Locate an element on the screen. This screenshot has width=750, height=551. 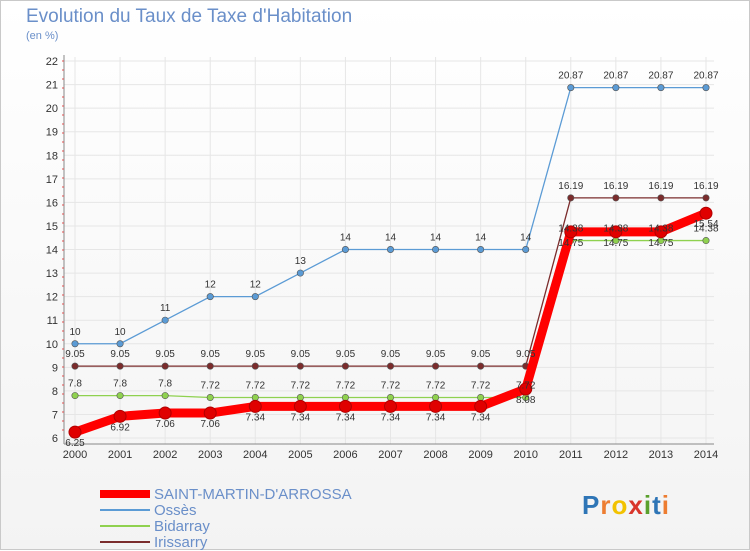
x-tick-label: 2003 is located at coordinates (210, 455).